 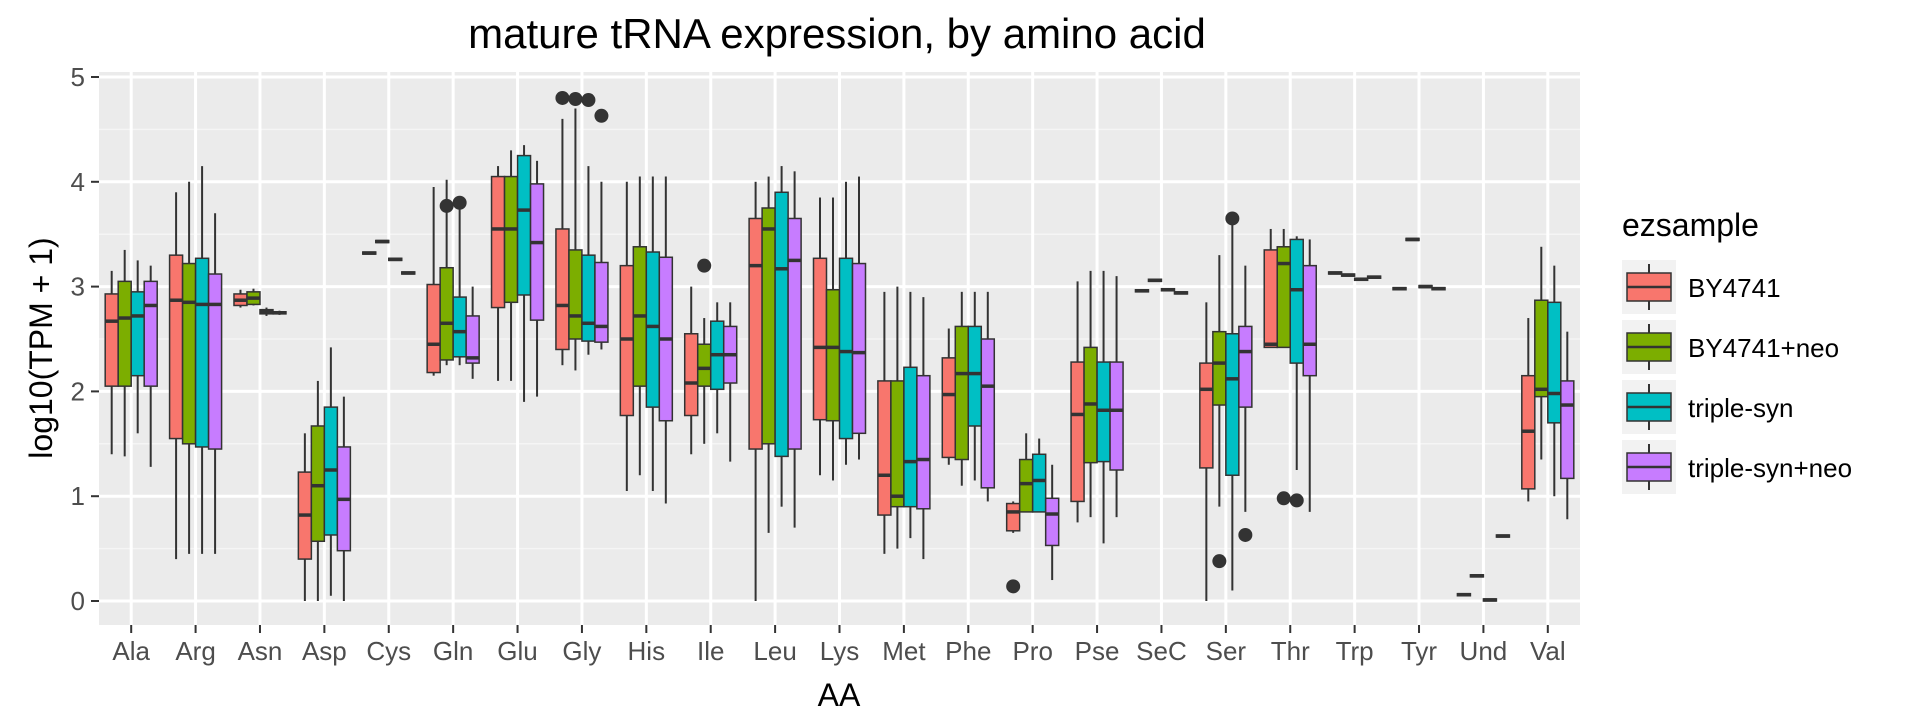 What do you see at coordinates (1740, 408) in the screenshot?
I see `legend-label: triple-syn` at bounding box center [1740, 408].